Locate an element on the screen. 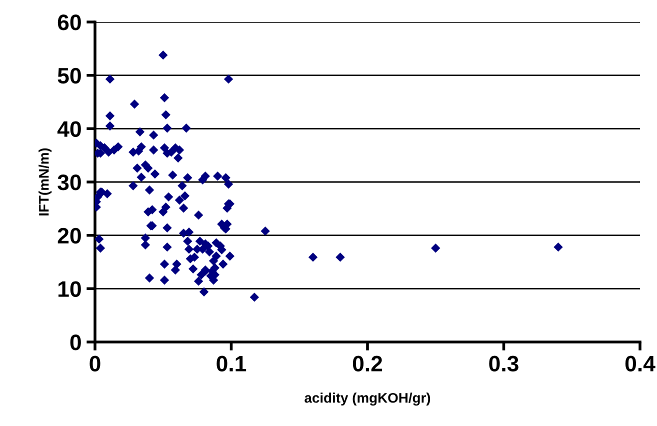 The height and width of the screenshot is (426, 657). x-tick-label: 0 is located at coordinates (95, 364).